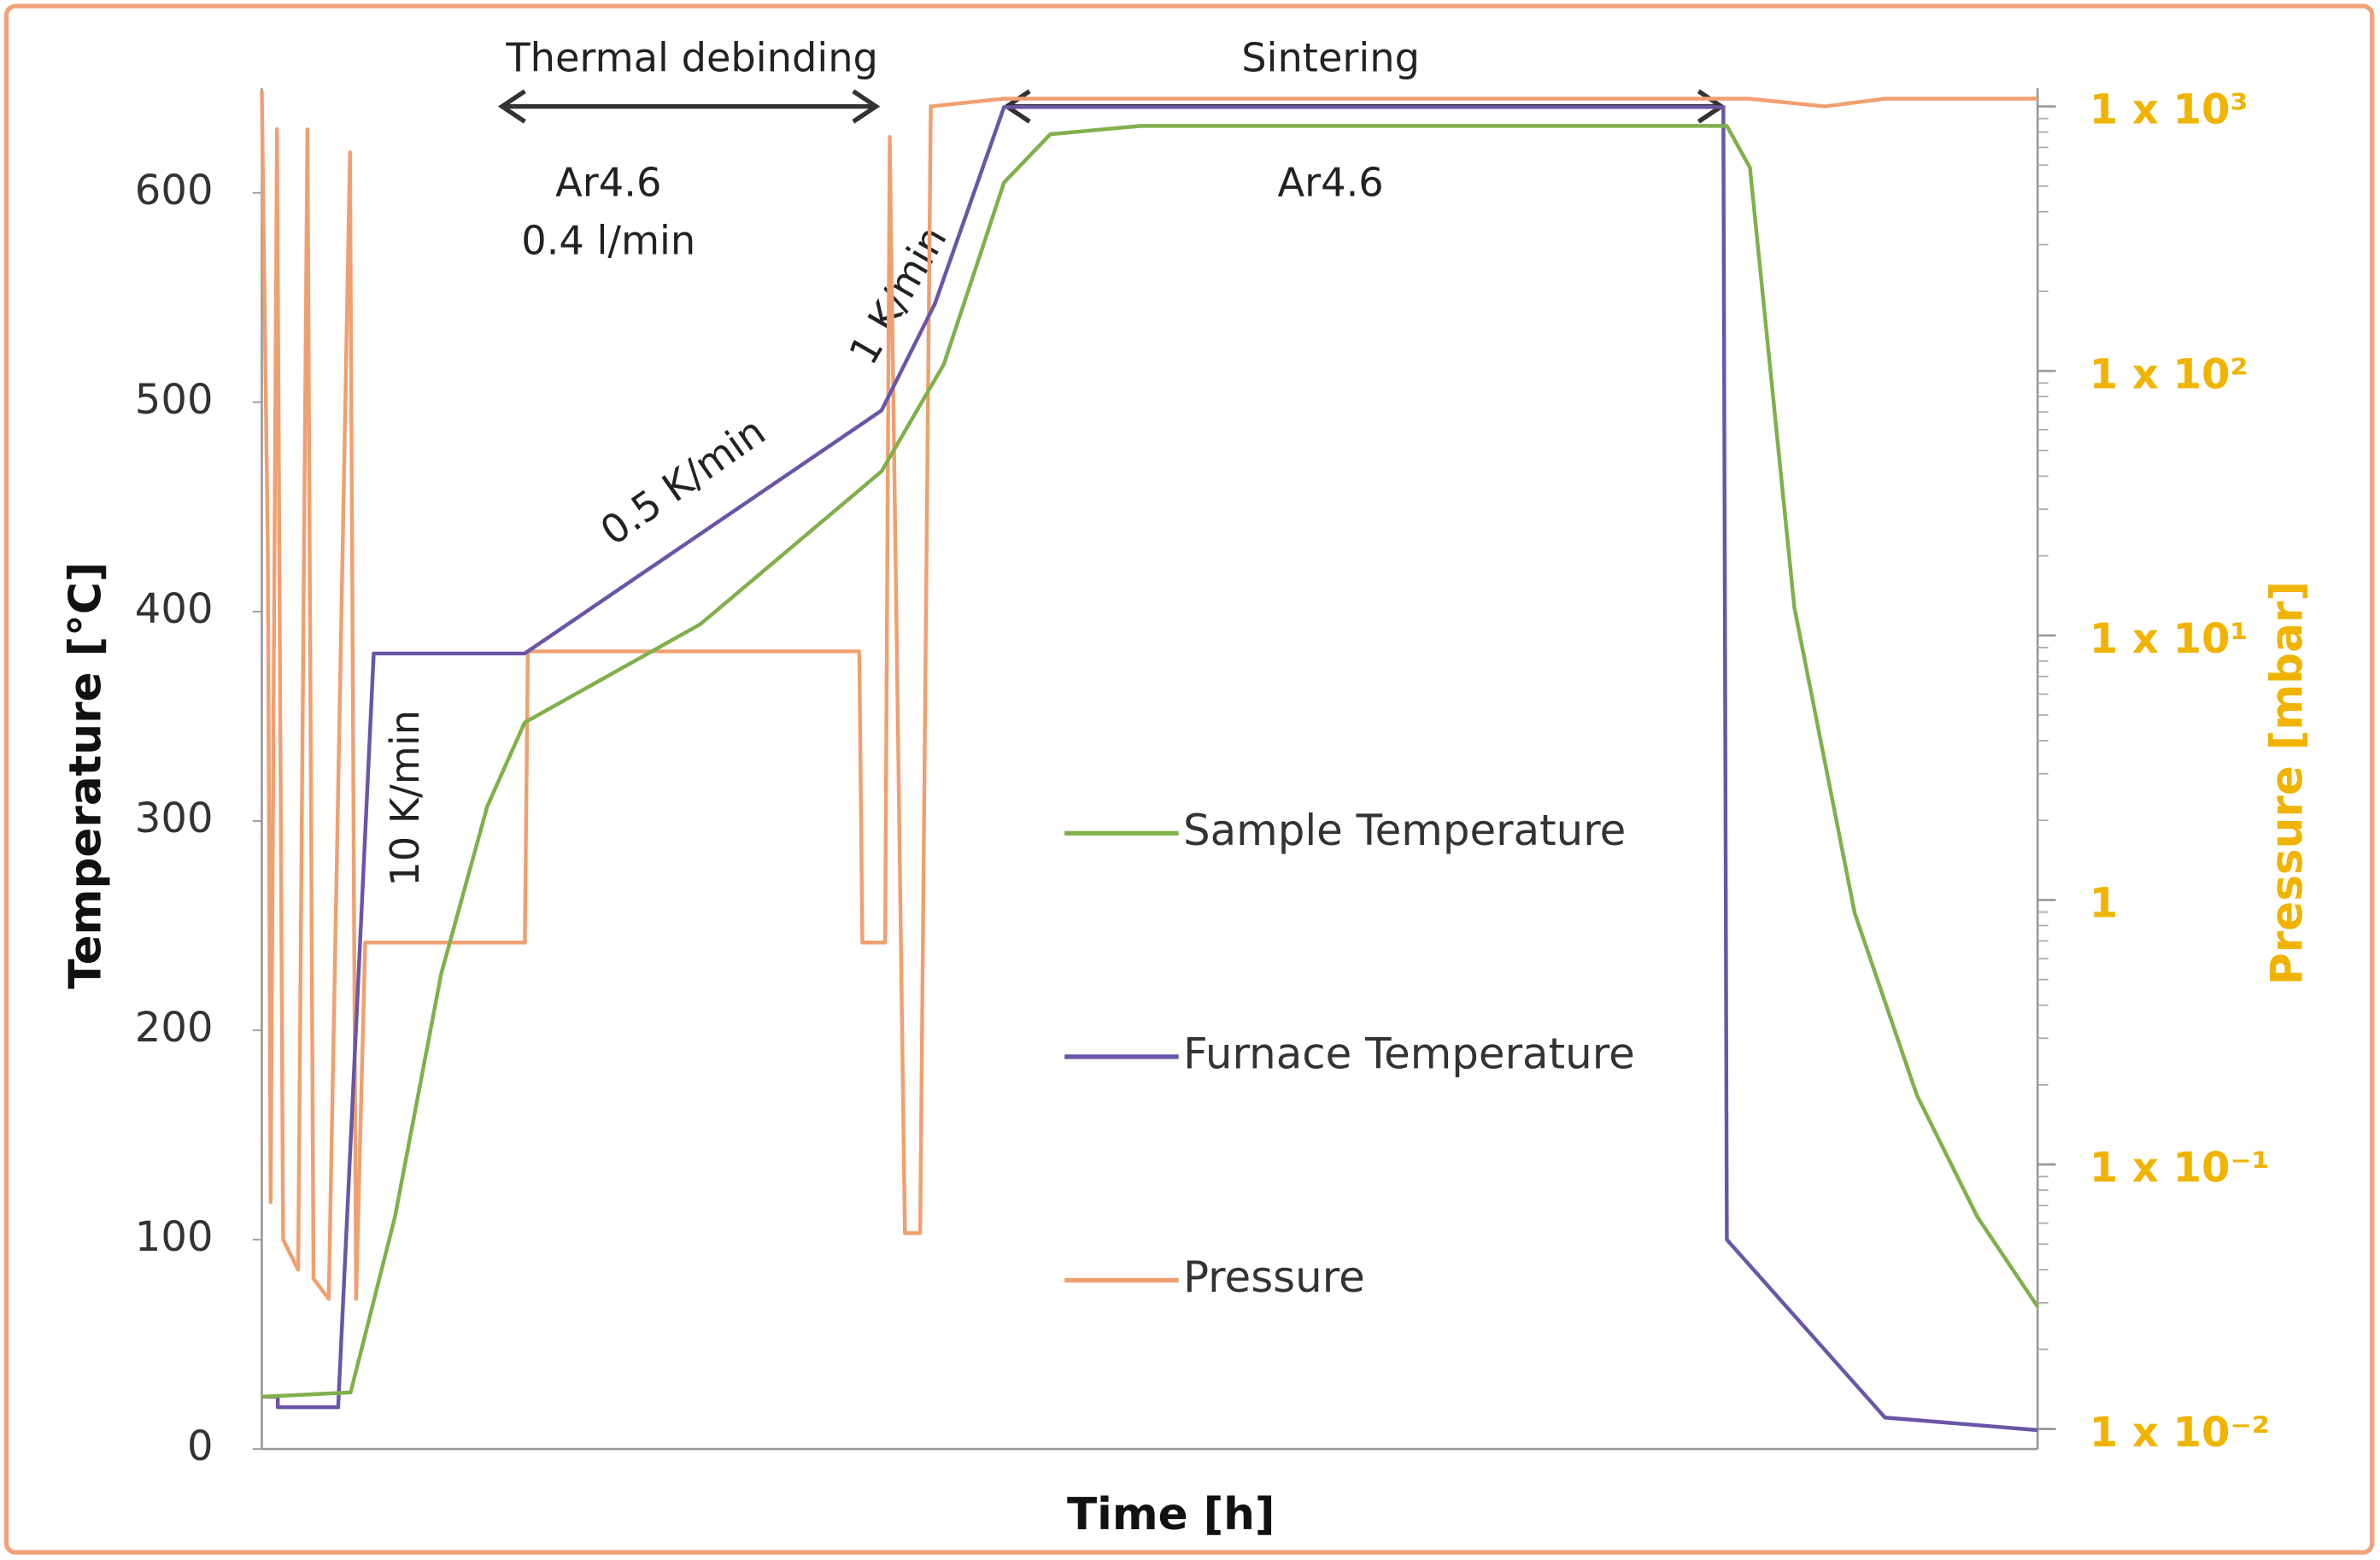 The image size is (2380, 1560). Describe the element at coordinates (175, 400) in the screenshot. I see `y-tick-label: 500` at that location.